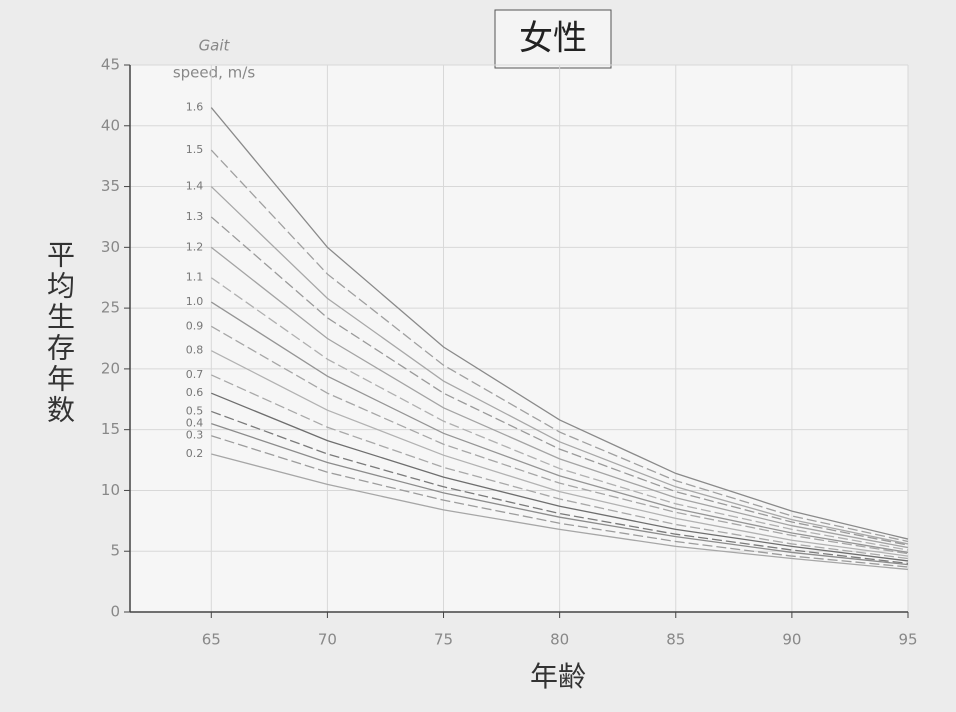 The image size is (956, 712). I want to click on y-tick-label: 5, so click(115, 551).